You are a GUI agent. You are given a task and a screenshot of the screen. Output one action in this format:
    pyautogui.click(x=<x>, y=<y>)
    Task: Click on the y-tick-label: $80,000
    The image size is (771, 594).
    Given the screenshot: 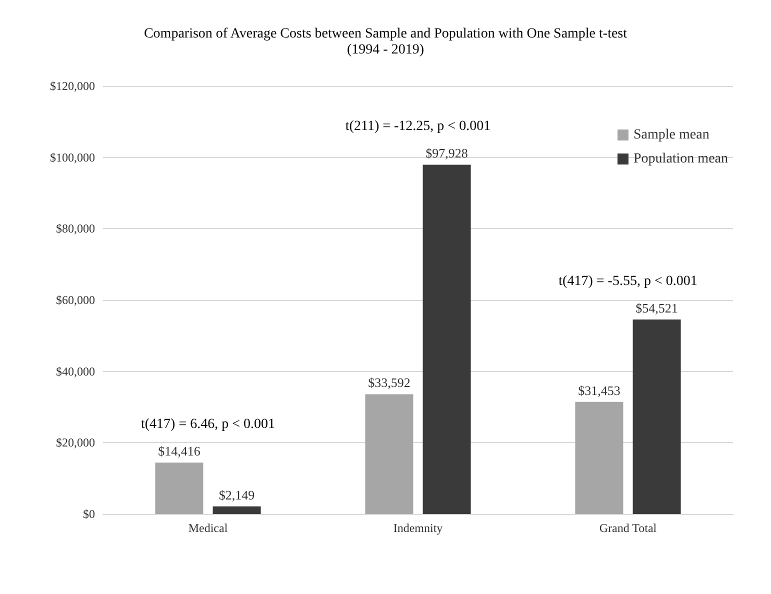 What is the action you would take?
    pyautogui.click(x=75, y=229)
    